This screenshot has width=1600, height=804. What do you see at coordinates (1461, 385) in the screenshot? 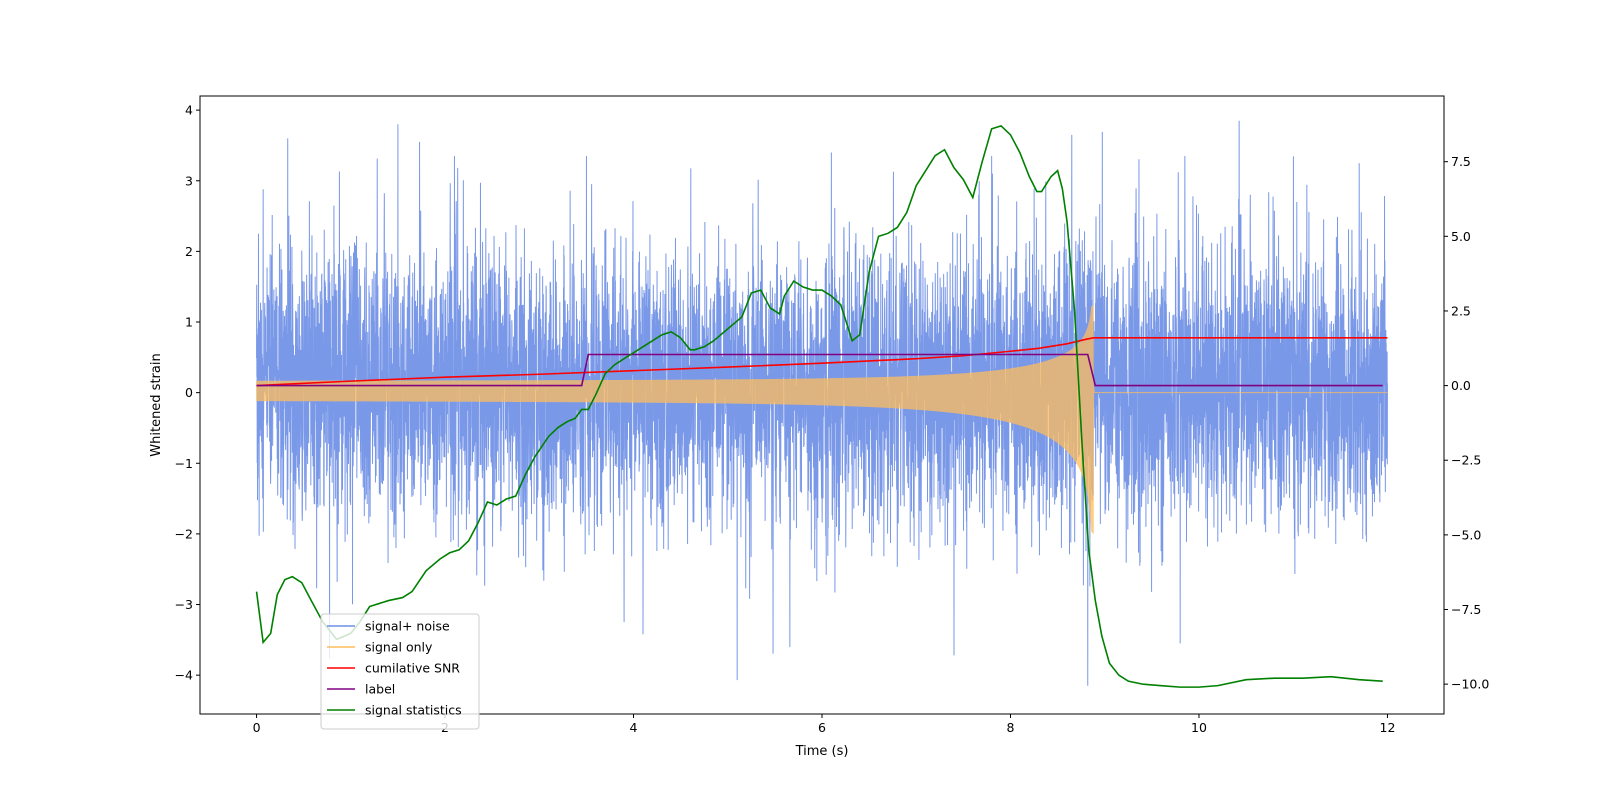
I see `y2-tick-label: 0.0` at bounding box center [1461, 385].